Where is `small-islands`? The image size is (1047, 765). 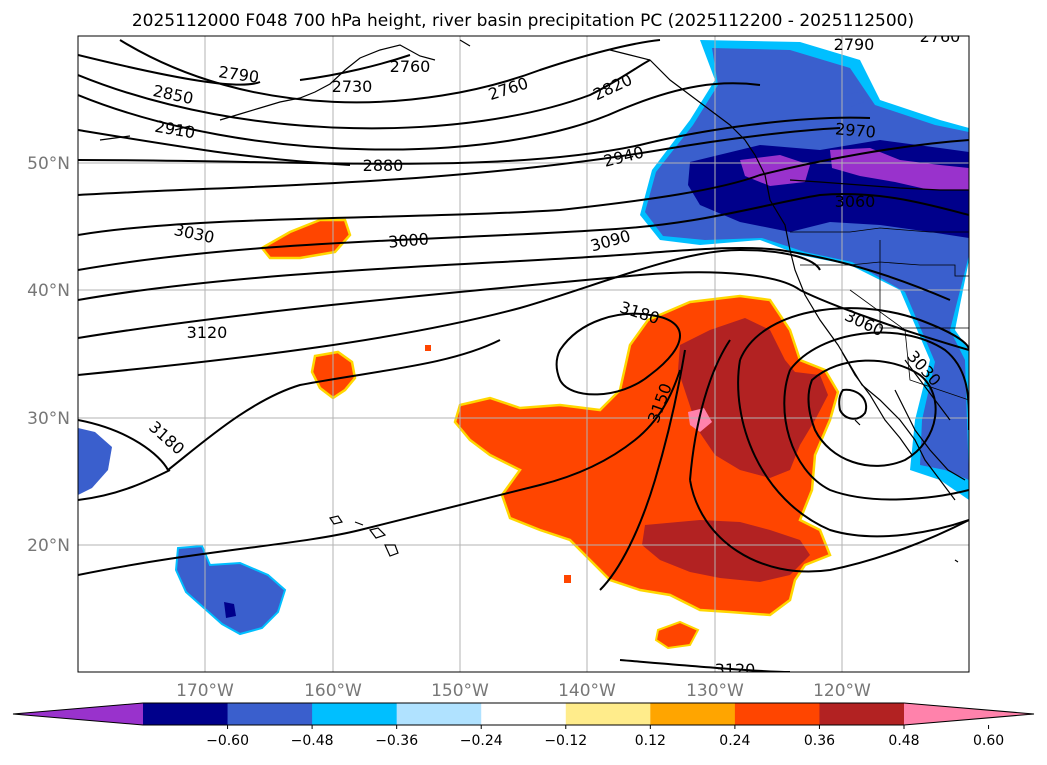
small-islands is located at coordinates (906, 491).